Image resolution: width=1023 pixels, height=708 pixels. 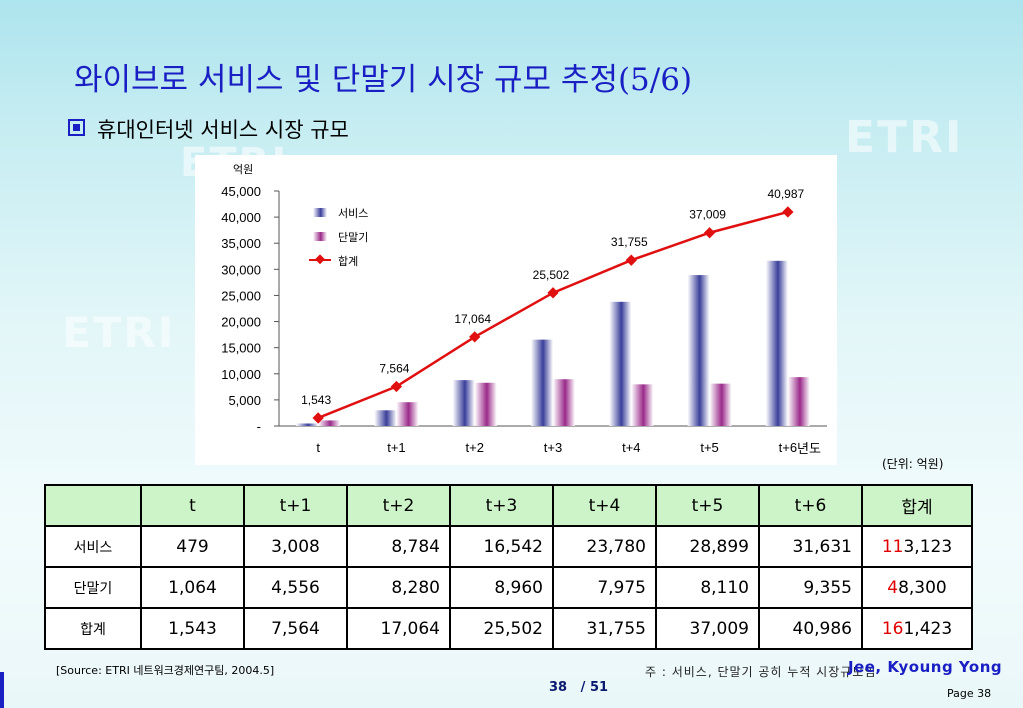 What do you see at coordinates (707, 215) in the screenshot?
I see `data-label: 37,009` at bounding box center [707, 215].